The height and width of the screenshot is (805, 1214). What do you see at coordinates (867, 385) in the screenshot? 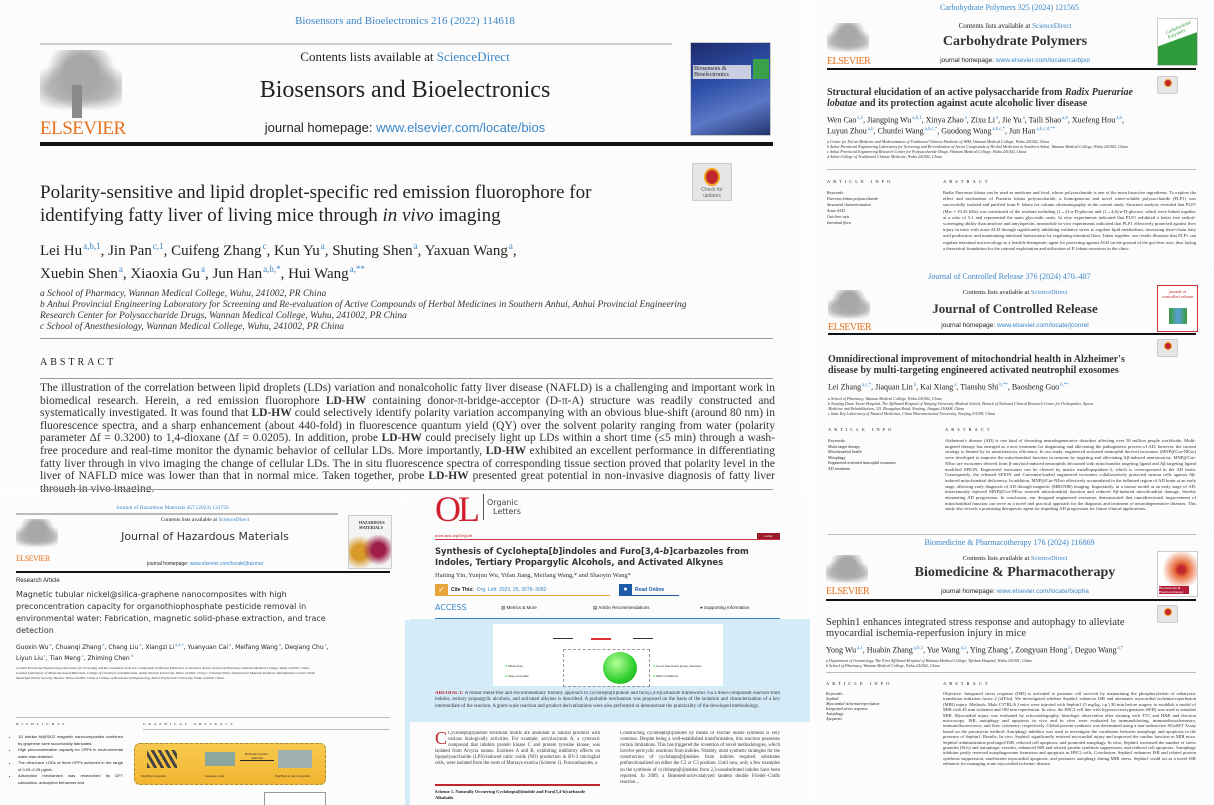
I see `author-affiliation-mark: a,c,*` at bounding box center [867, 385].